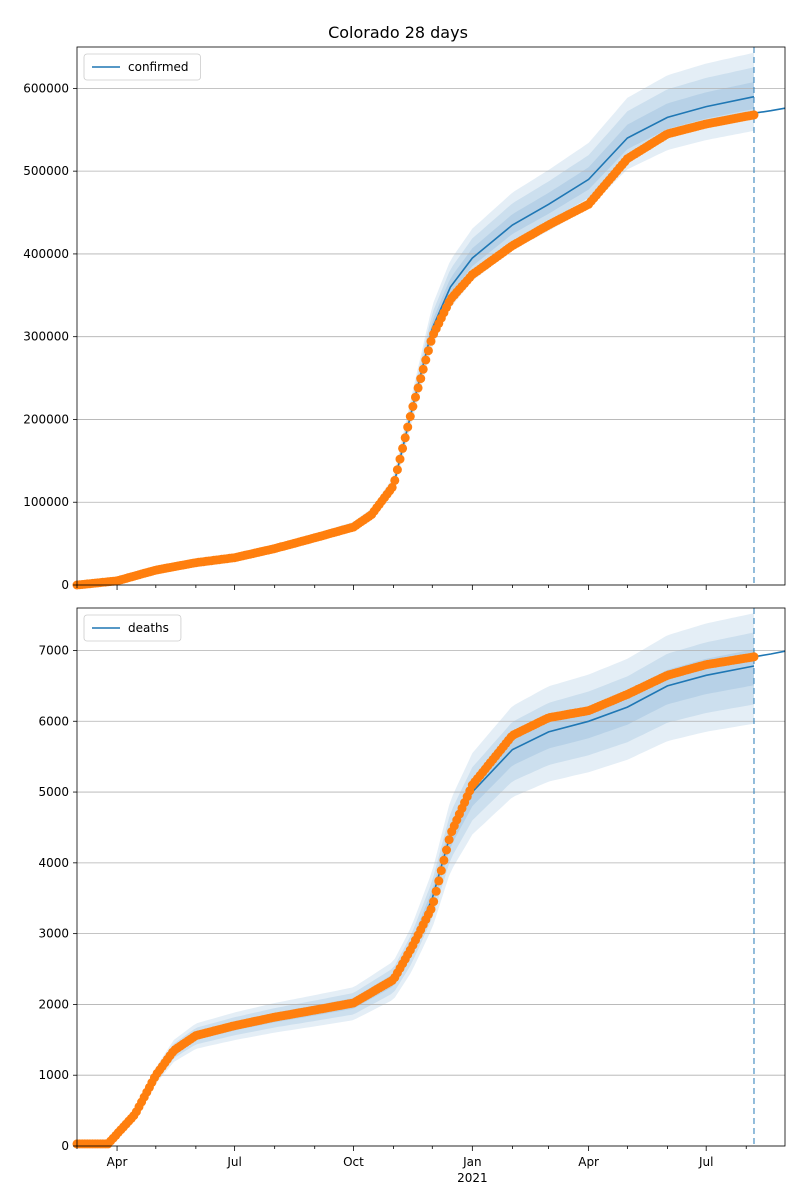 Image resolution: width=800 pixels, height=1204 pixels. I want to click on xtick-label-1: Jul, so click(233, 1162).